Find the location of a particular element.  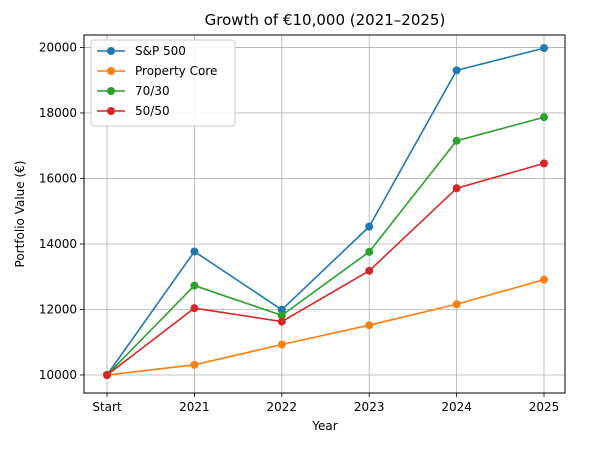

y-tick-label: 16000 is located at coordinates (58, 178).